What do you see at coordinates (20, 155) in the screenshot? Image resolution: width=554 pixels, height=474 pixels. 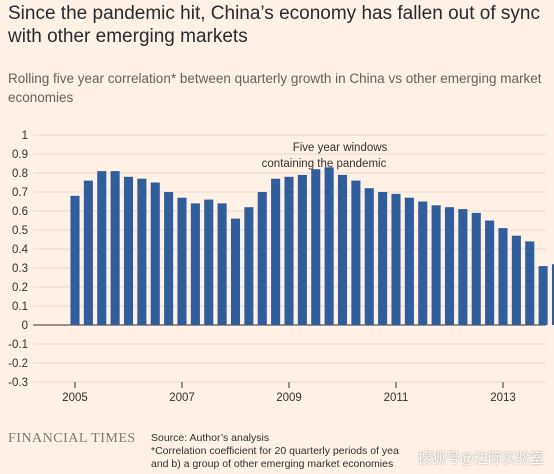 I see `y-tick-label: 0.9` at bounding box center [20, 155].